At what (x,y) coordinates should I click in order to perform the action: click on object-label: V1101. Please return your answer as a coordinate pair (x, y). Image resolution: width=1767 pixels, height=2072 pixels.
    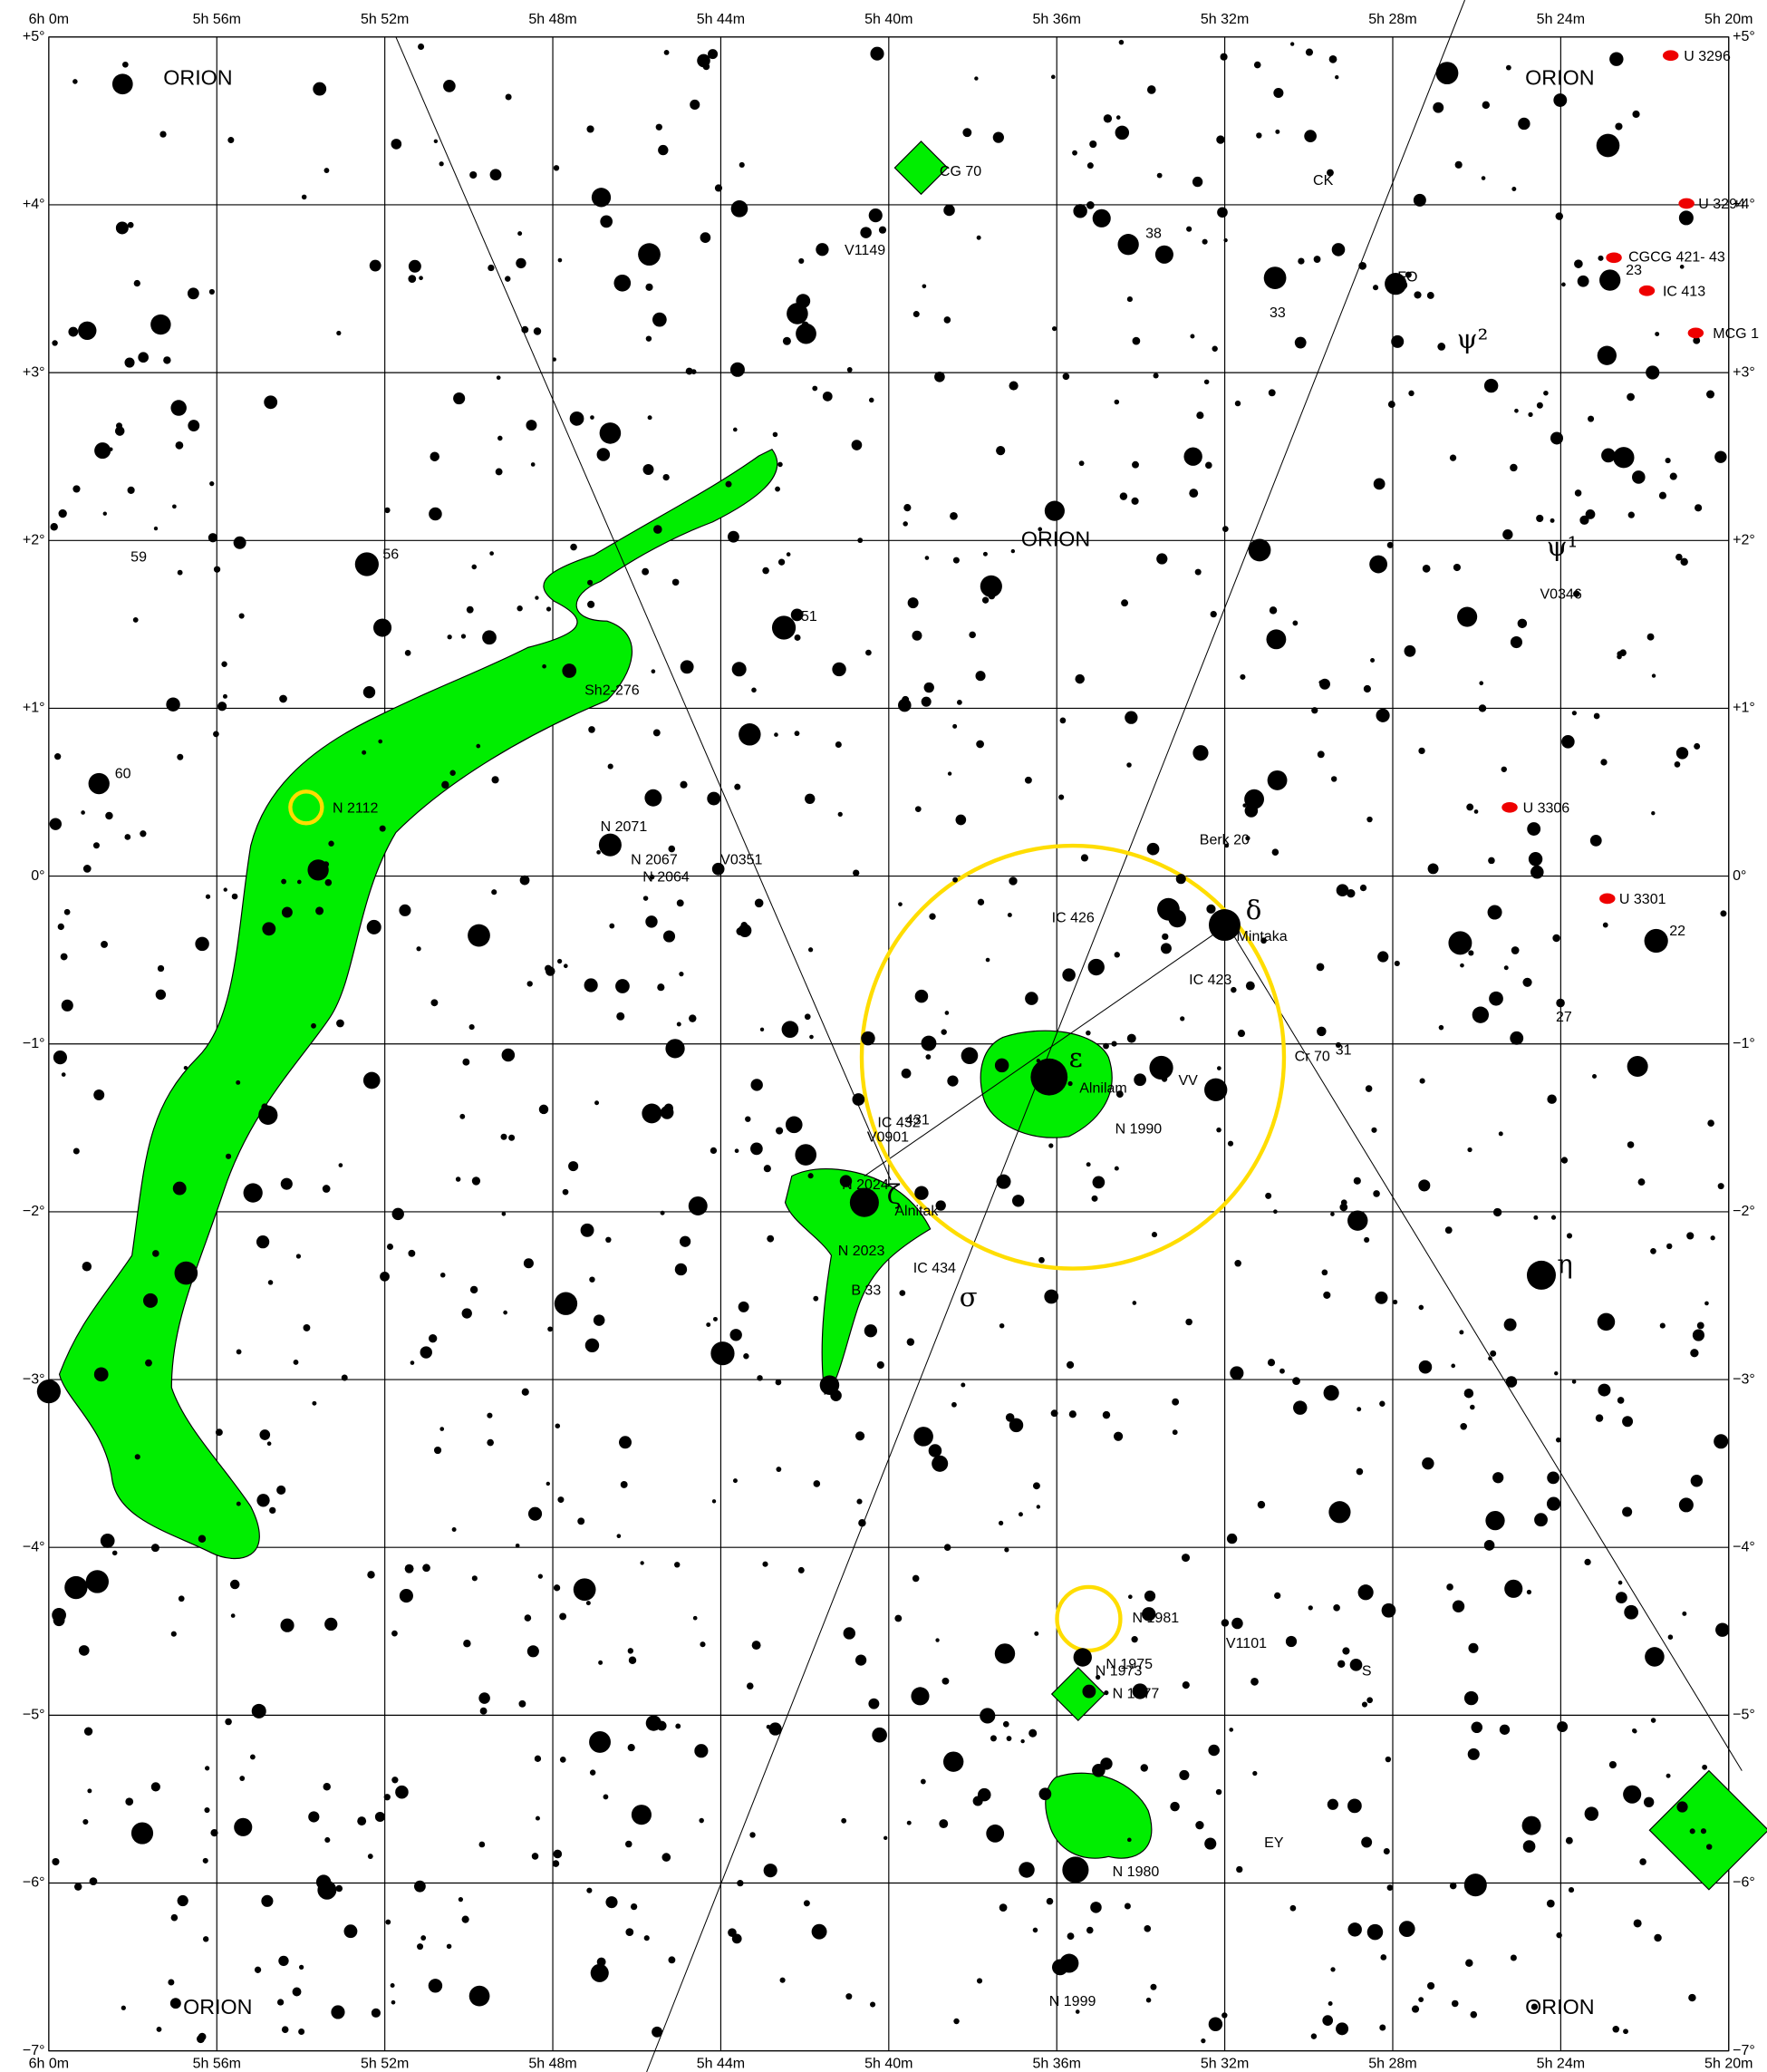
    Looking at the image, I should click on (1246, 1643).